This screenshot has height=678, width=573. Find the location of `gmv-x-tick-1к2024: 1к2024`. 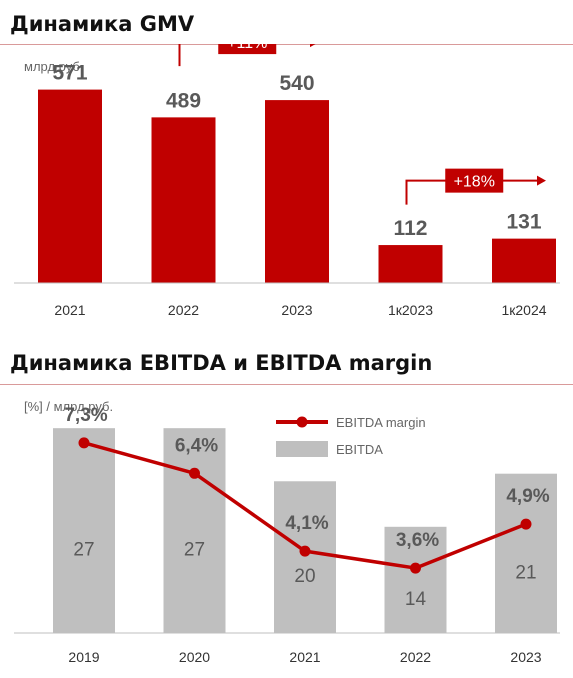

gmv-x-tick-1к2024: 1к2024 is located at coordinates (523, 310).